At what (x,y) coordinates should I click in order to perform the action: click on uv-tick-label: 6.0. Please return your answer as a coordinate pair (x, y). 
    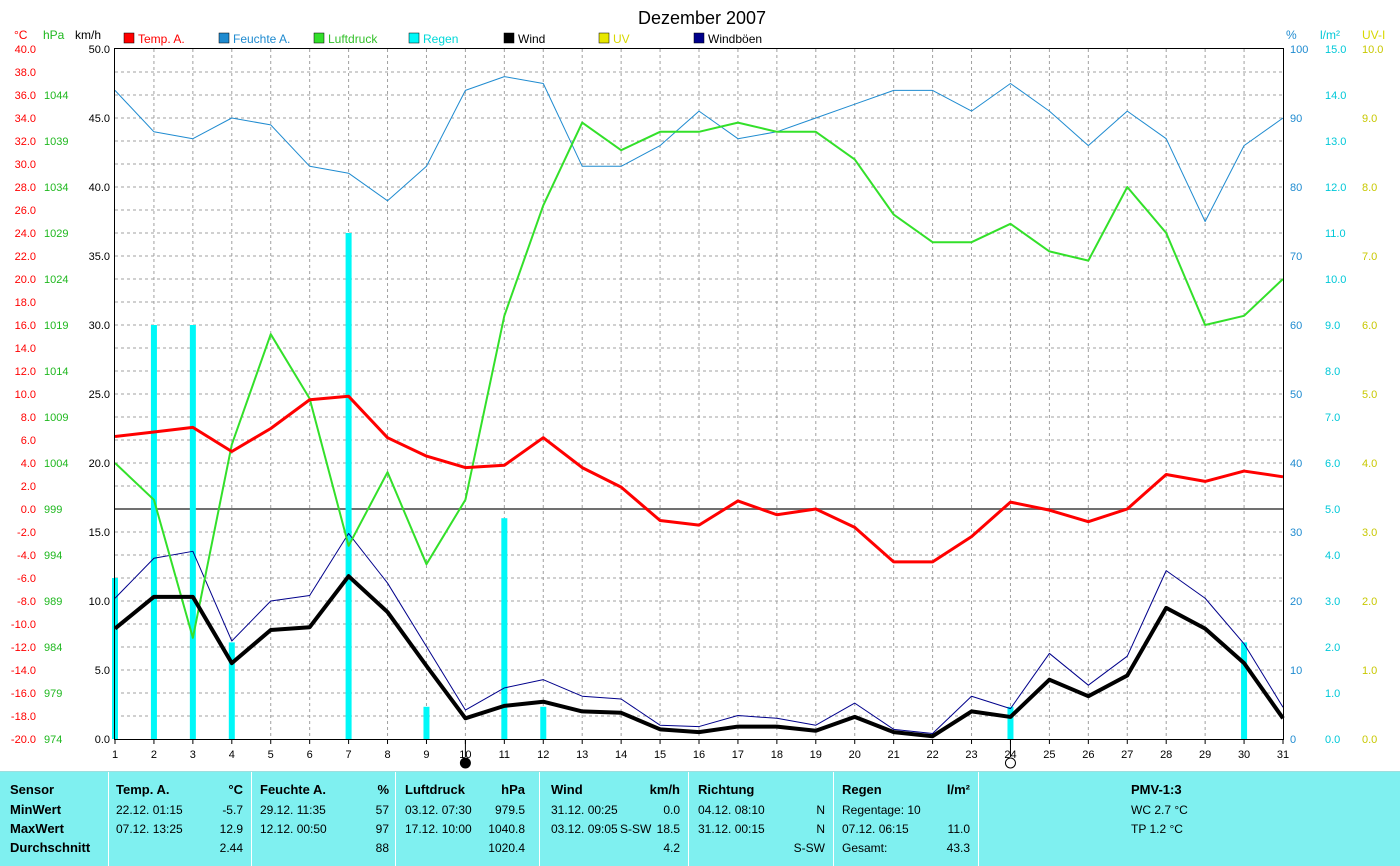
    Looking at the image, I should click on (1369, 326).